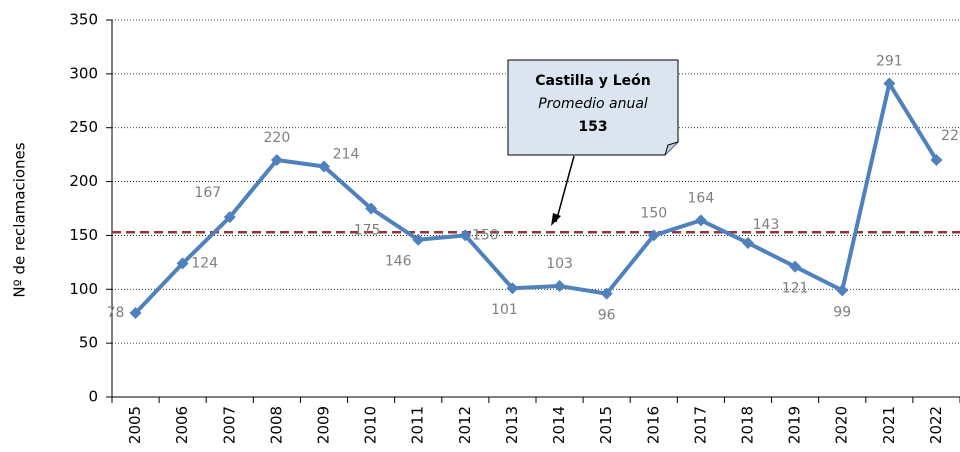 This screenshot has width=960, height=452. Describe the element at coordinates (116, 313) in the screenshot. I see `data-label: 78` at that location.